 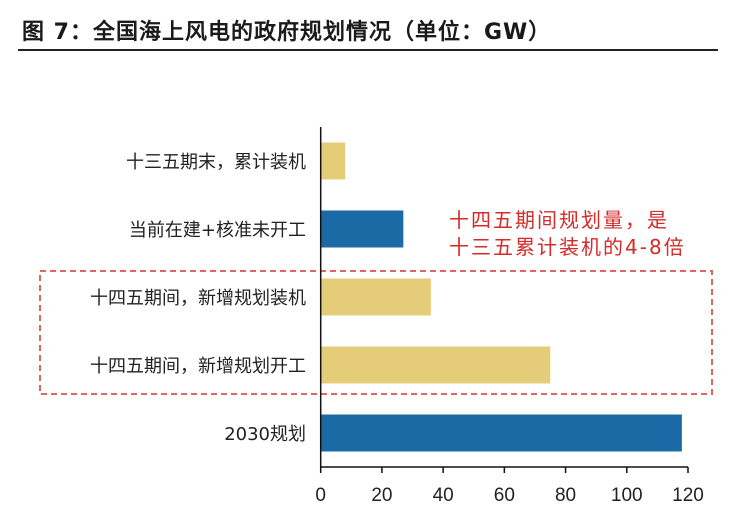 I want to click on category-label-0: 十三五期末，累计装机, so click(x=216, y=162).